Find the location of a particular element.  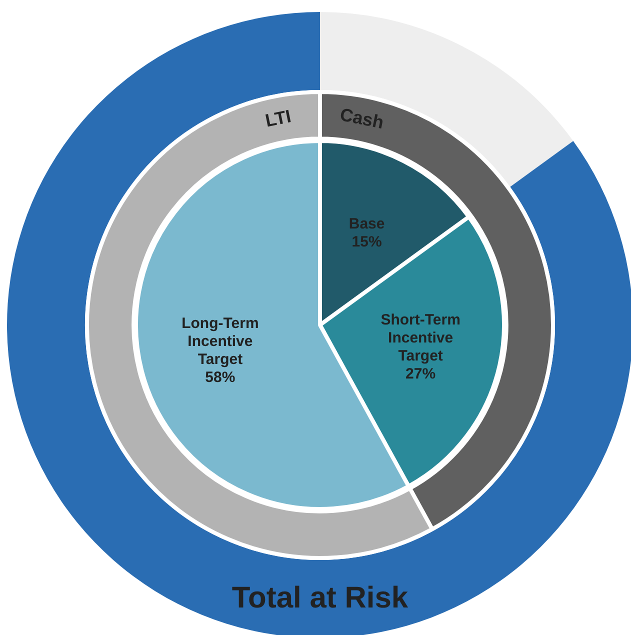

slice-label: LTI is located at coordinates (278, 118).